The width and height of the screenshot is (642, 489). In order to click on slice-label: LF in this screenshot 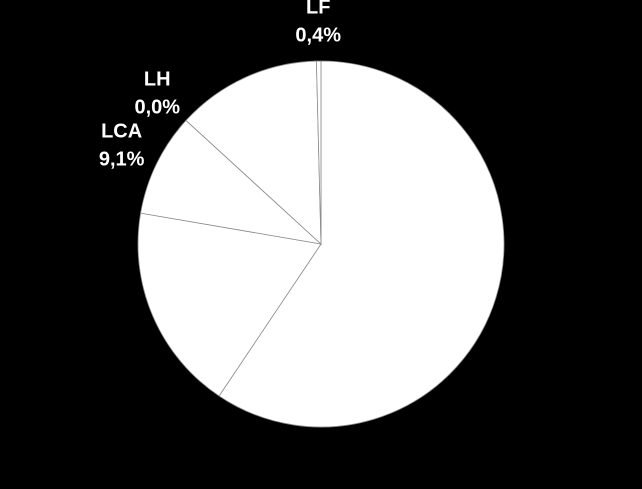, I will do `click(318, 9)`.